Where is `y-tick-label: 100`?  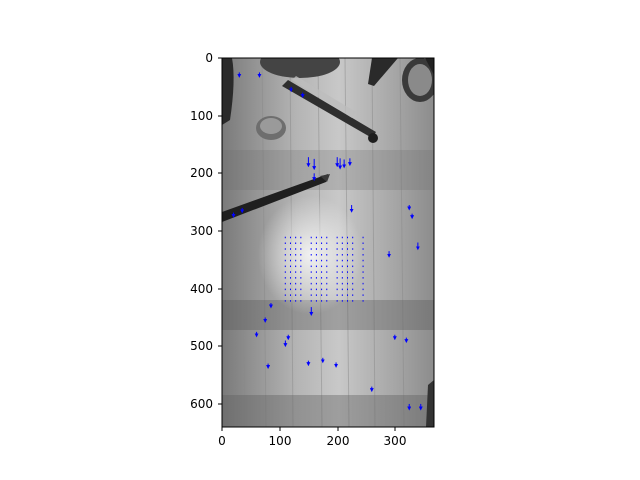
y-tick-label: 100 is located at coordinates (201, 116).